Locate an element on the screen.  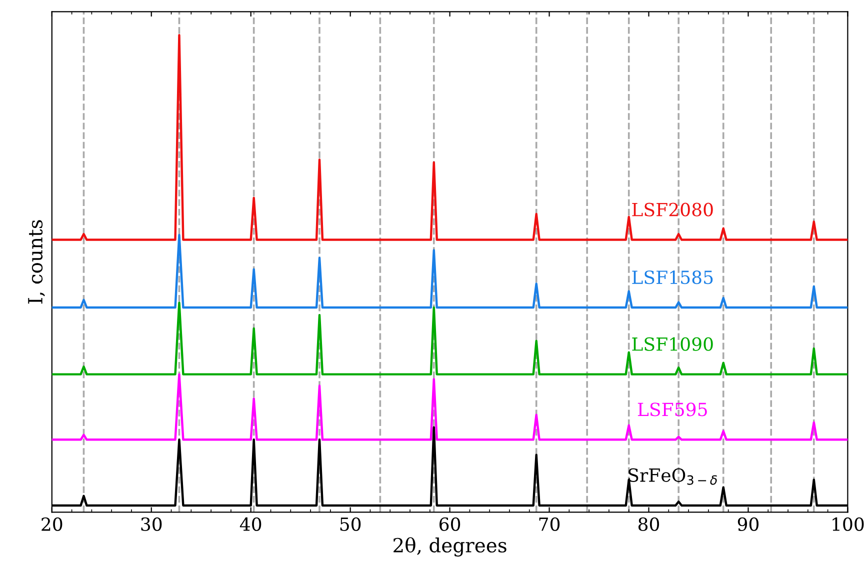
x-tick-label: 30 is located at coordinates (151, 524).